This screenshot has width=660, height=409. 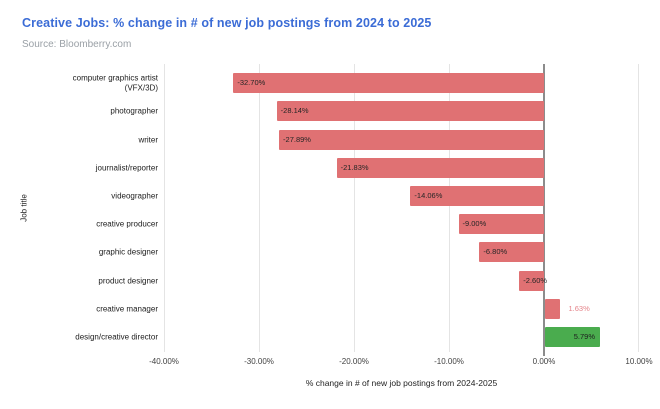 I want to click on category-label: creative manager, so click(x=127, y=308).